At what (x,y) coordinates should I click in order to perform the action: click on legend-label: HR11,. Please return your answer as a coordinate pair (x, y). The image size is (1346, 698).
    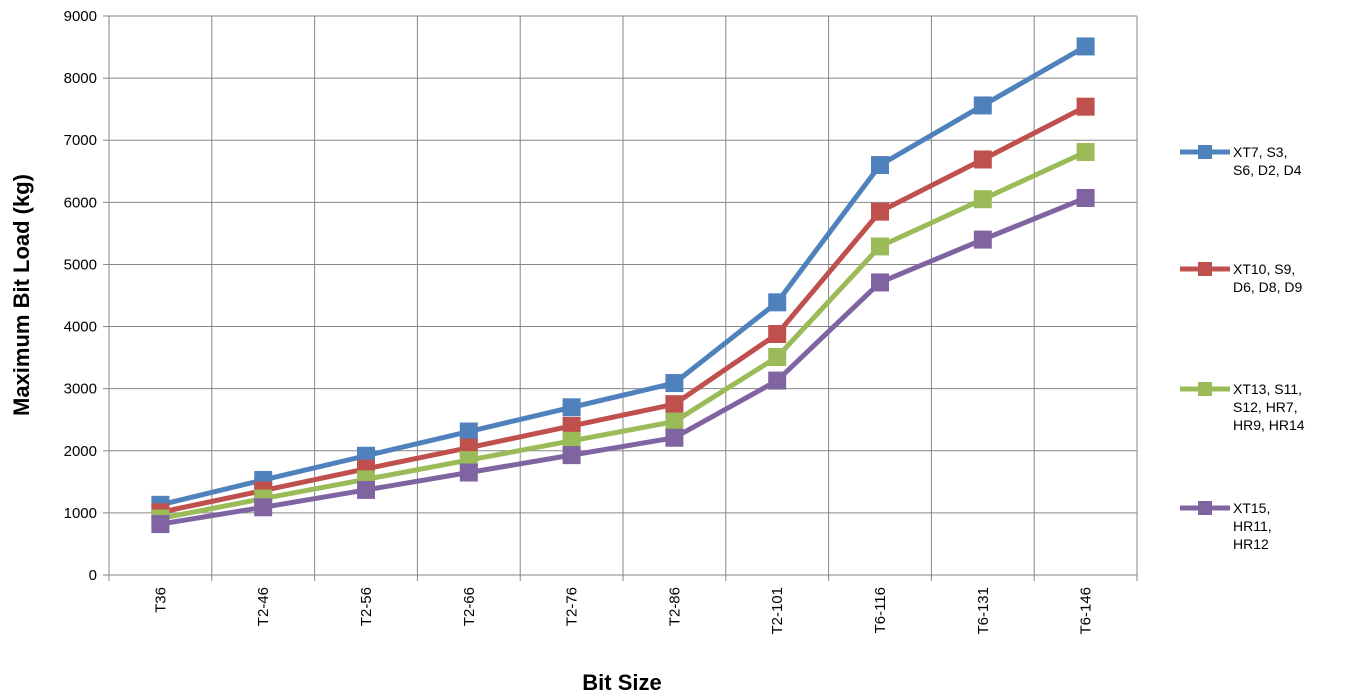
    Looking at the image, I should click on (1252, 526).